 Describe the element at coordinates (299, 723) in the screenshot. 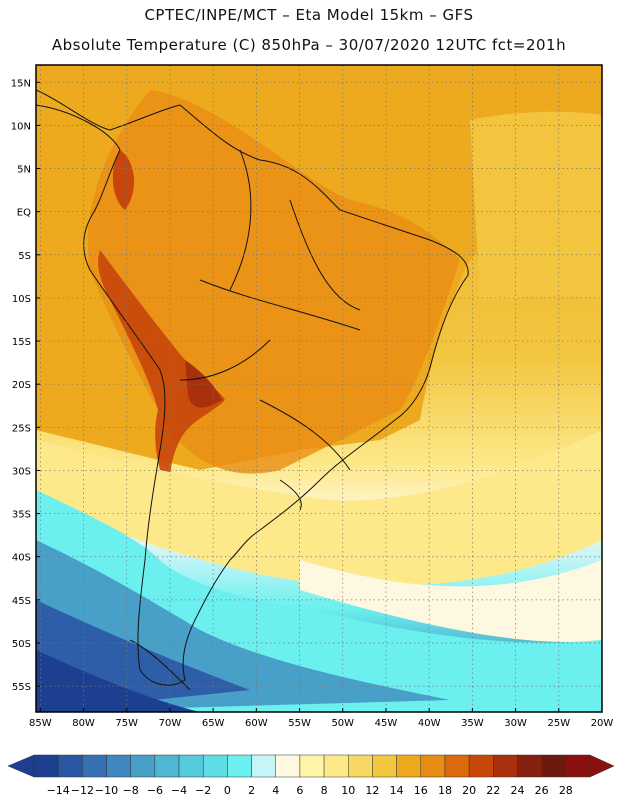

I see `lon-tick-label: 55W` at that location.